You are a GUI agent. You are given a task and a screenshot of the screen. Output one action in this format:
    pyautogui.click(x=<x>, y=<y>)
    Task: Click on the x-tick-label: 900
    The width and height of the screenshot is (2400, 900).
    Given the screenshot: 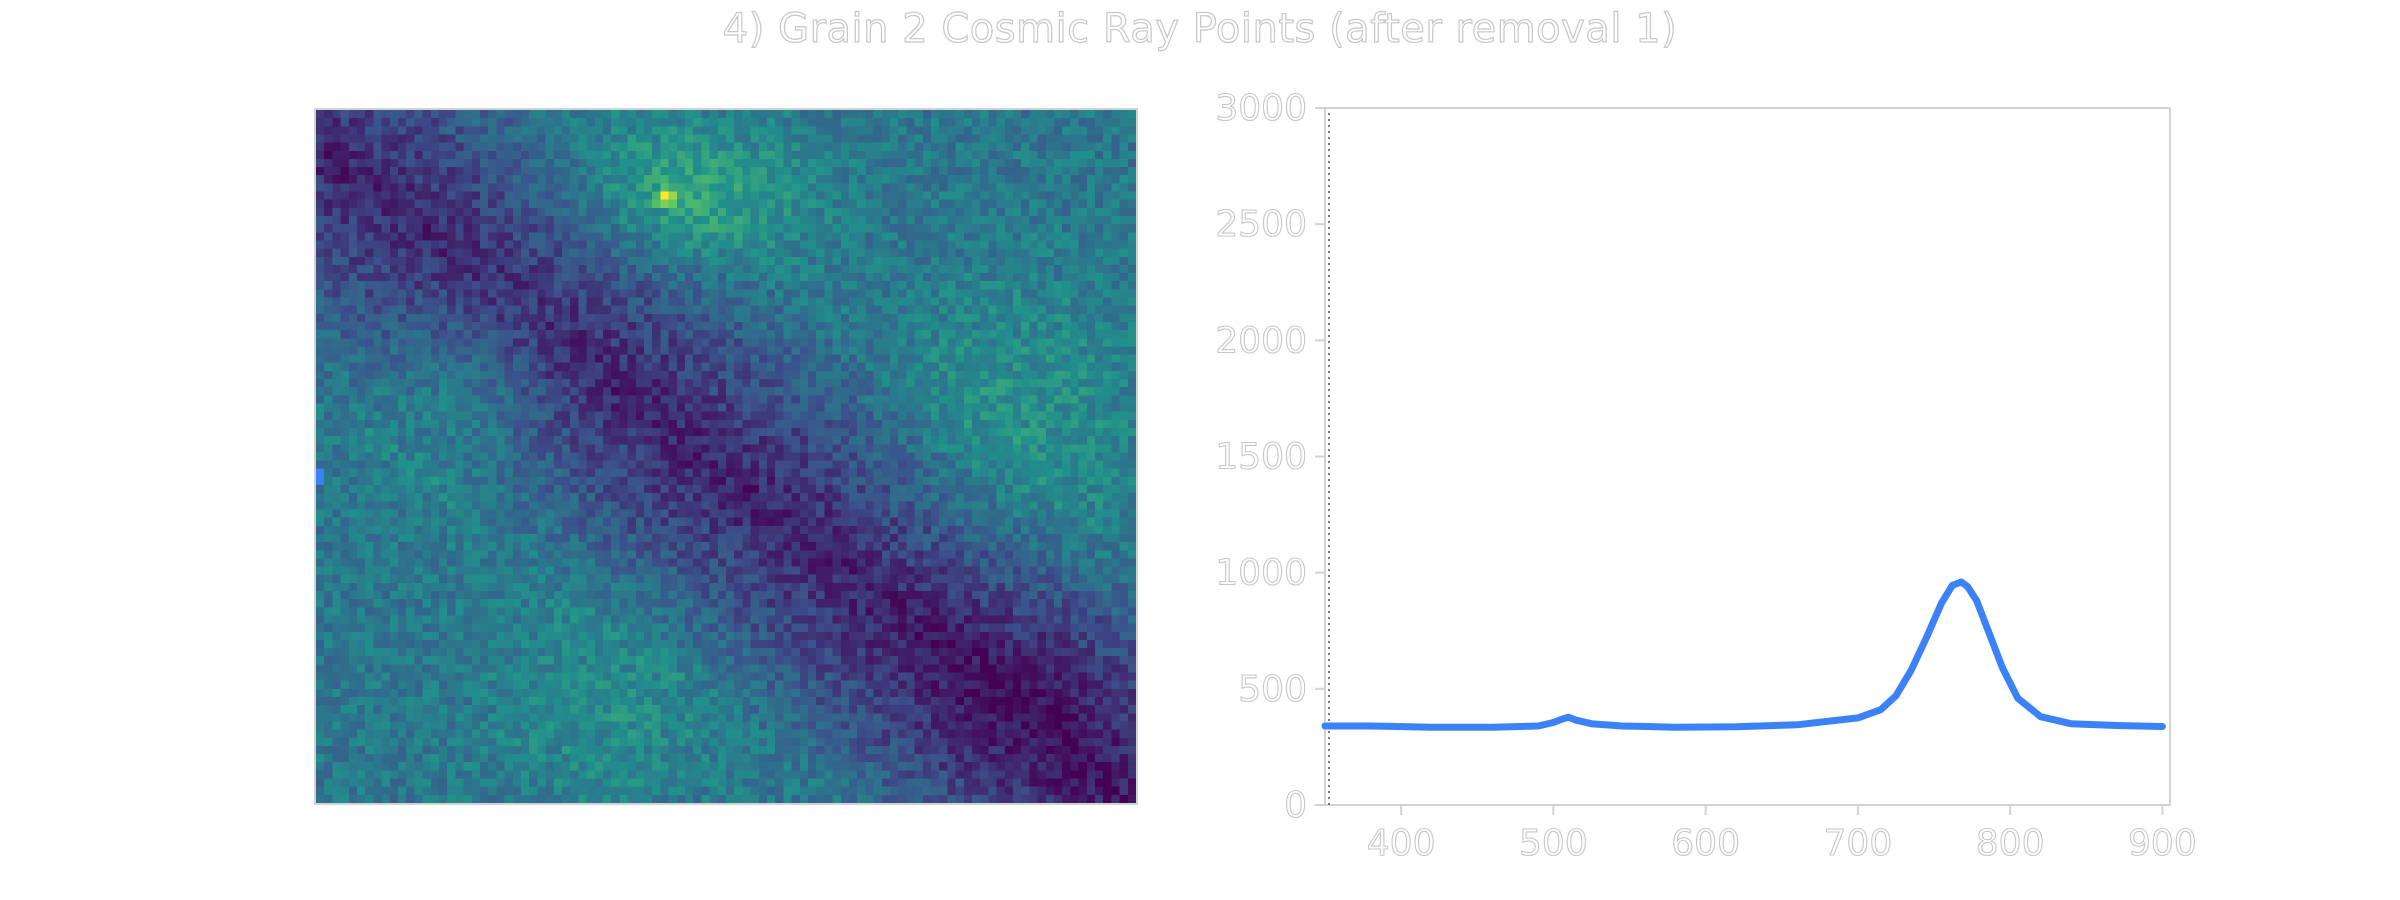 What is the action you would take?
    pyautogui.click(x=2162, y=843)
    